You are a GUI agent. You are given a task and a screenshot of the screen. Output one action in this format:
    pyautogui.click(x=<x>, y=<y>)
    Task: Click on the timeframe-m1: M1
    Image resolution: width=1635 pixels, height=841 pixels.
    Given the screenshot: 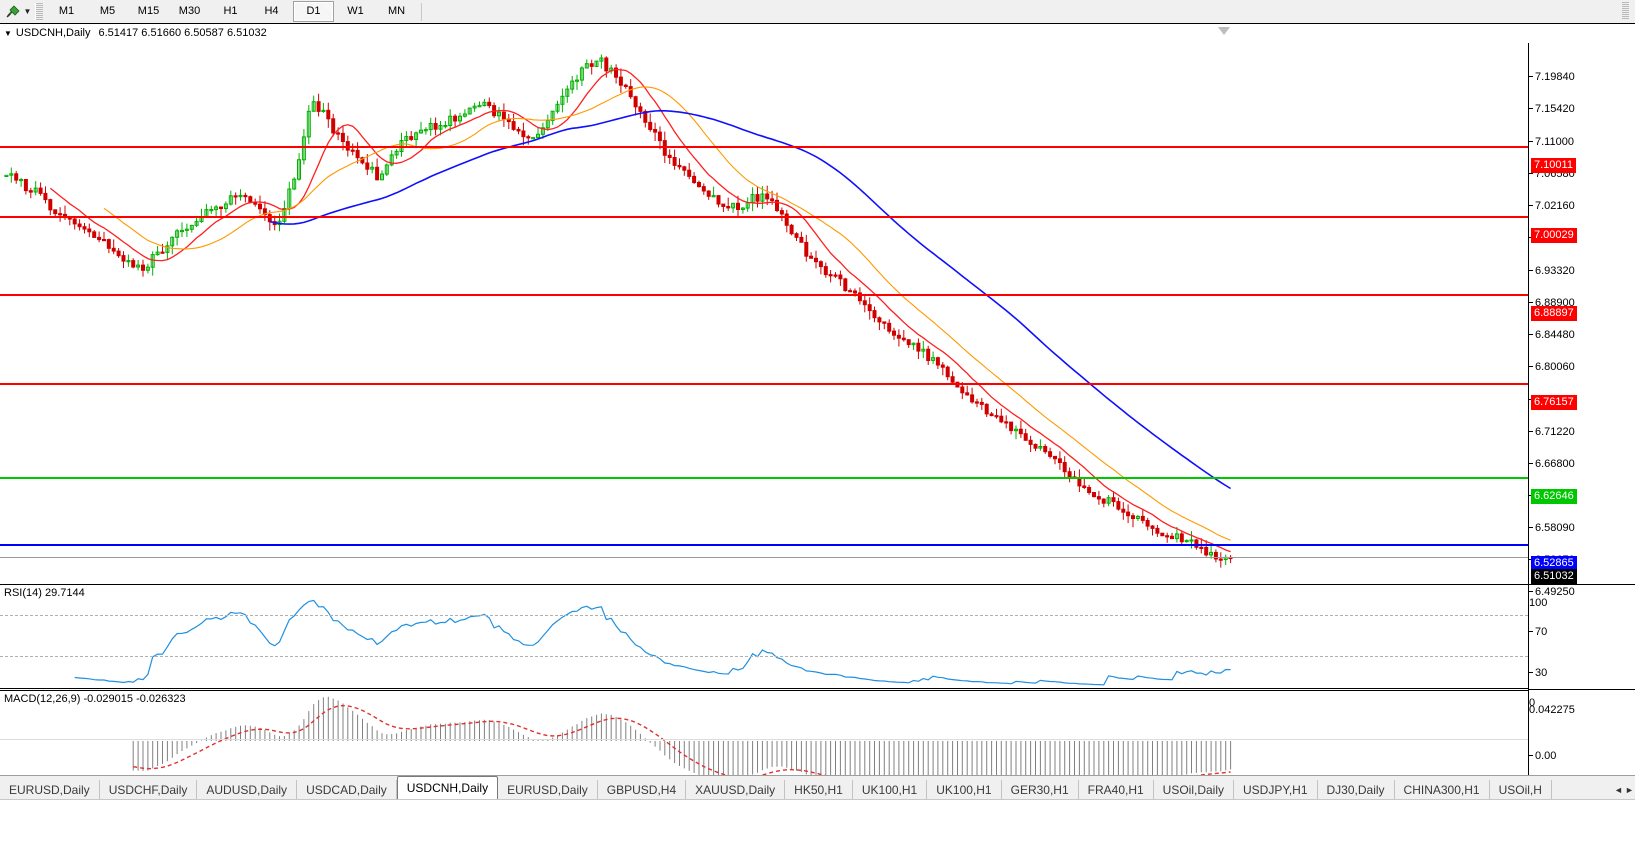 What is the action you would take?
    pyautogui.click(x=66, y=11)
    